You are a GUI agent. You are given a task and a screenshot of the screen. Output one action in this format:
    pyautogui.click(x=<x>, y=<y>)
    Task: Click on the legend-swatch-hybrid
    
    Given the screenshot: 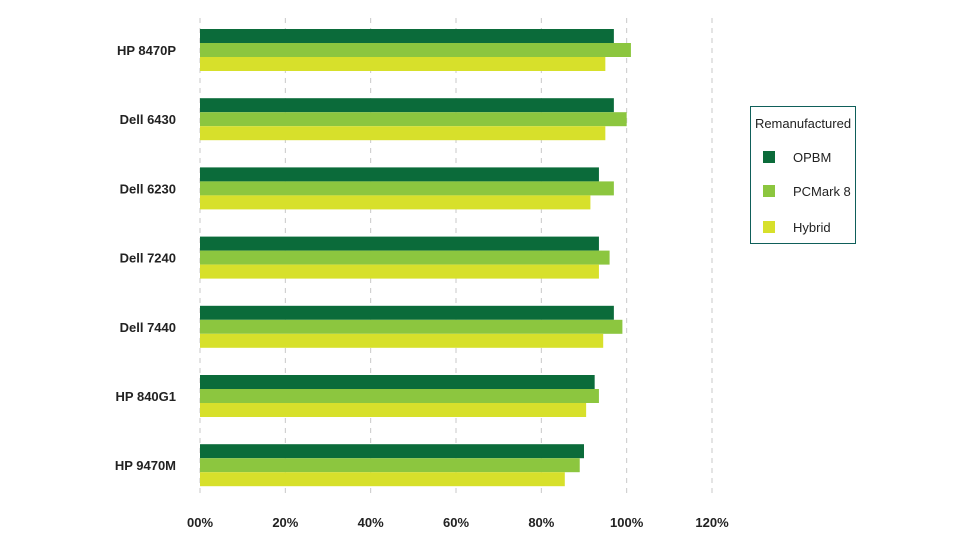 What is the action you would take?
    pyautogui.click(x=769, y=227)
    